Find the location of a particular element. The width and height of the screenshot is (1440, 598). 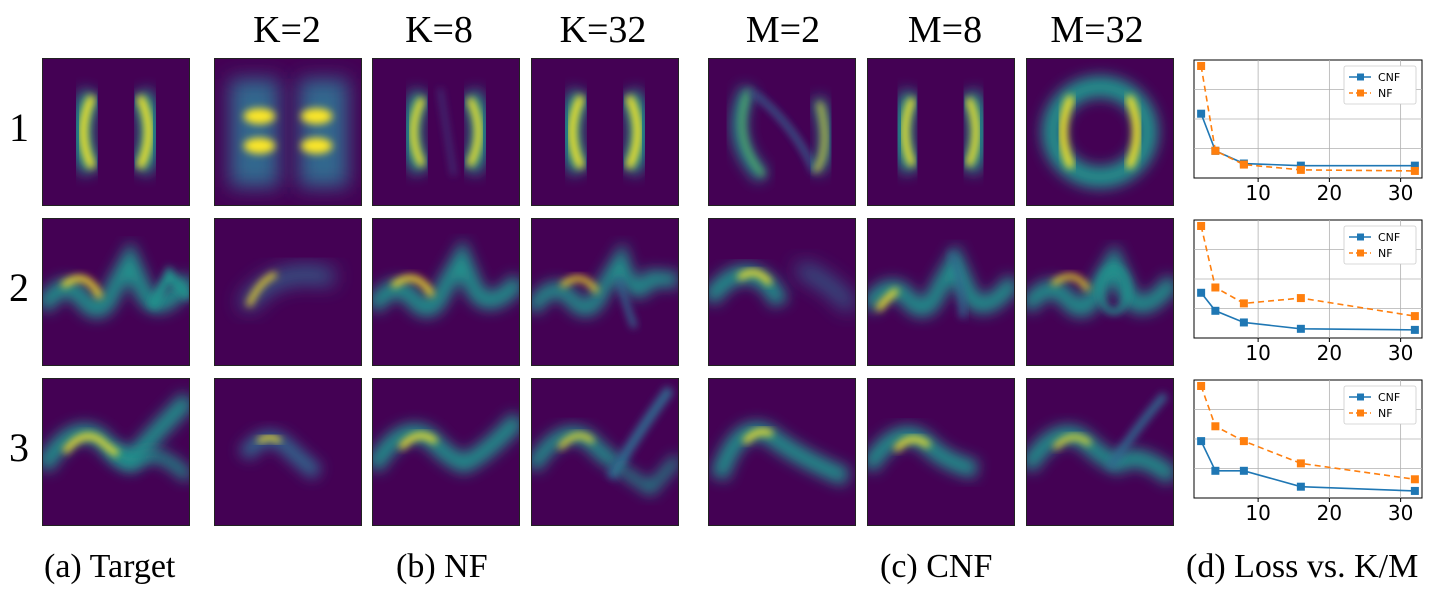

column-header-m2: M=2 is located at coordinates (783, 30).